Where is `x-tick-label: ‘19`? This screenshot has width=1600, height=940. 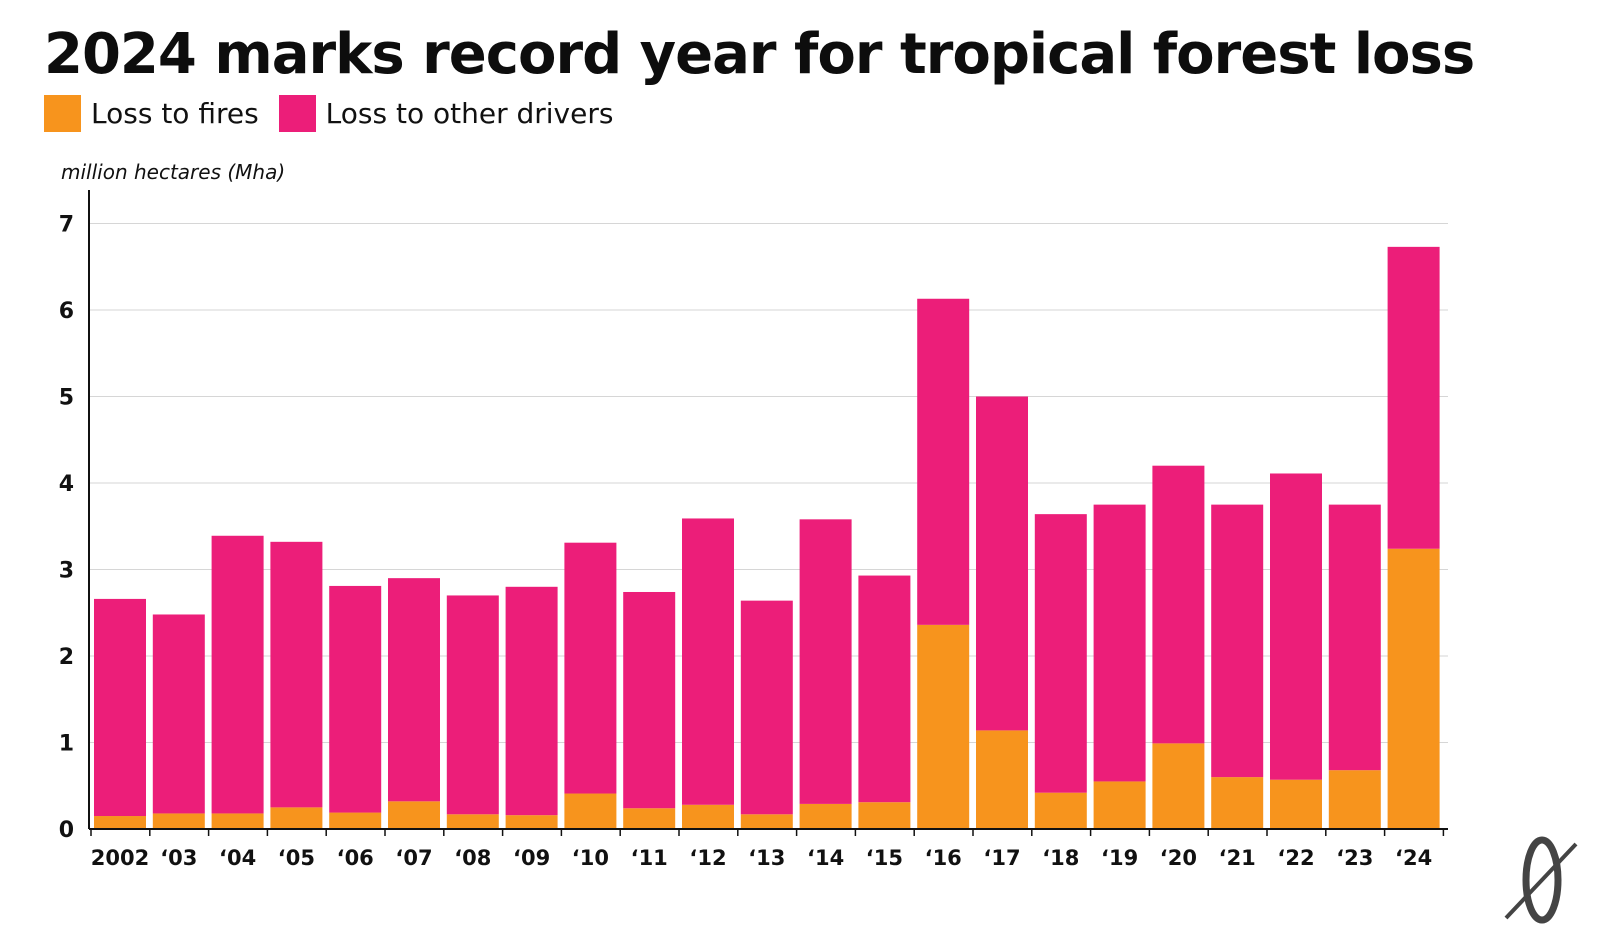
x-tick-label: ‘19 is located at coordinates (1119, 858).